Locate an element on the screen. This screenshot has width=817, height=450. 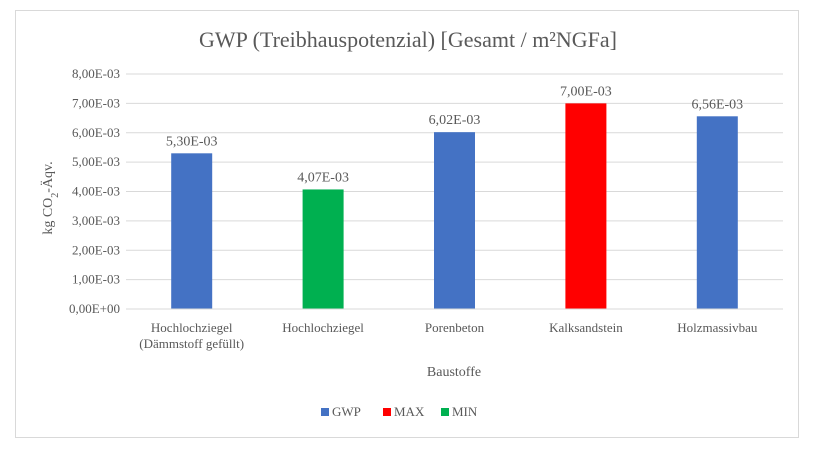
x-axis-label: Baustoffe is located at coordinates (454, 372).